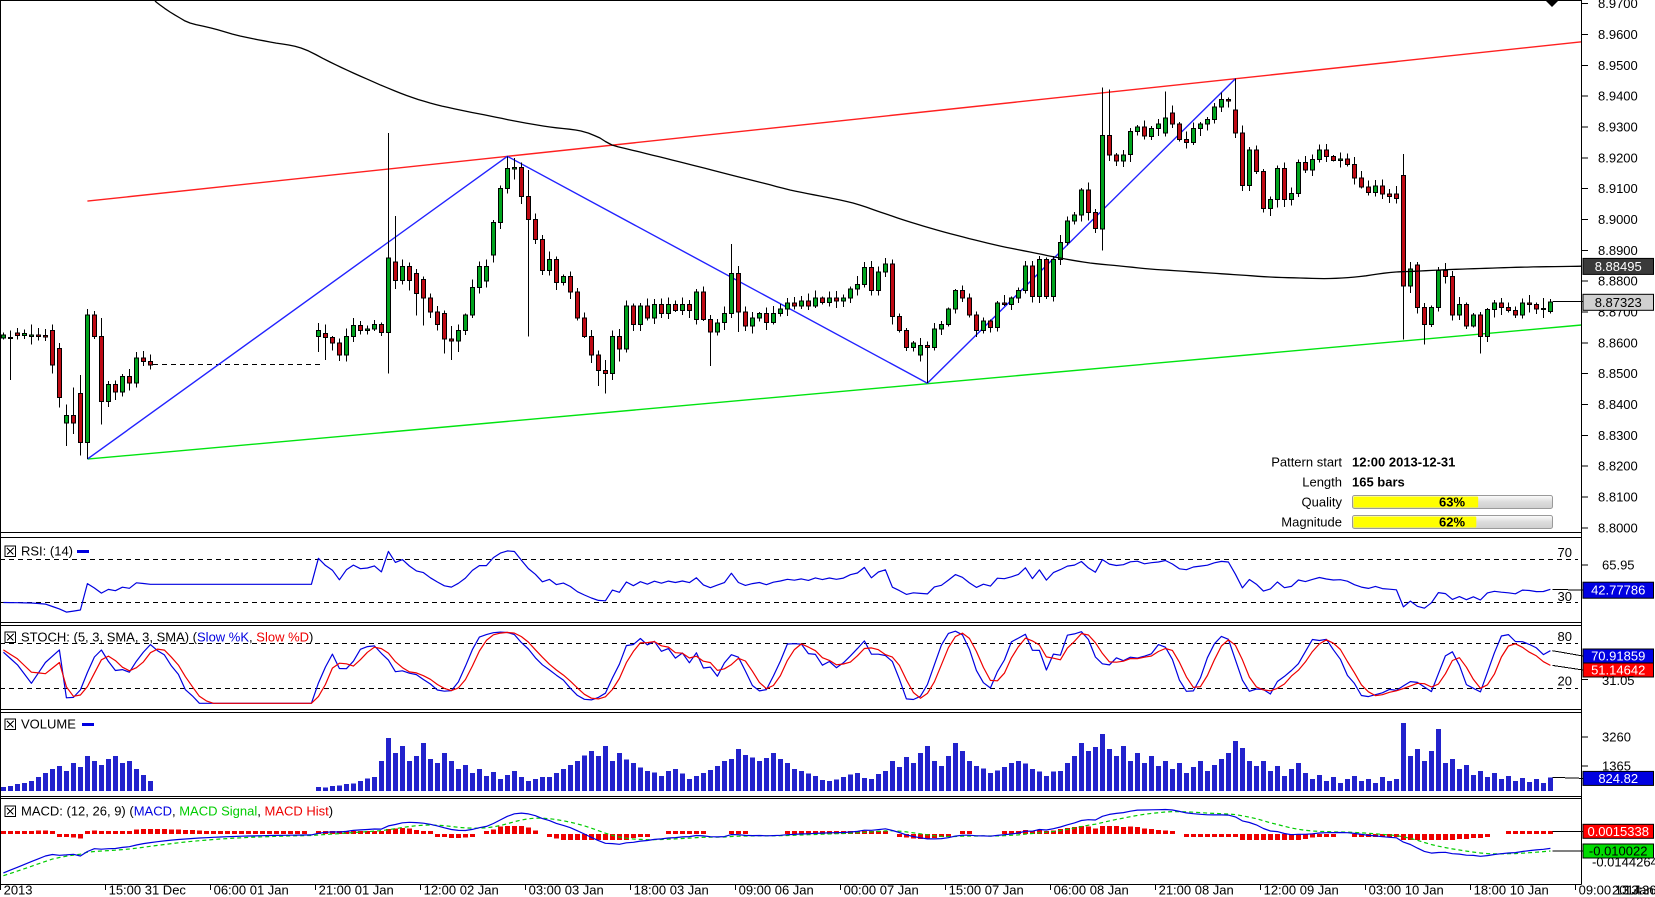 Image resolution: width=1655 pixels, height=897 pixels. I want to click on svg-text: 8.8800, so click(1618, 281).